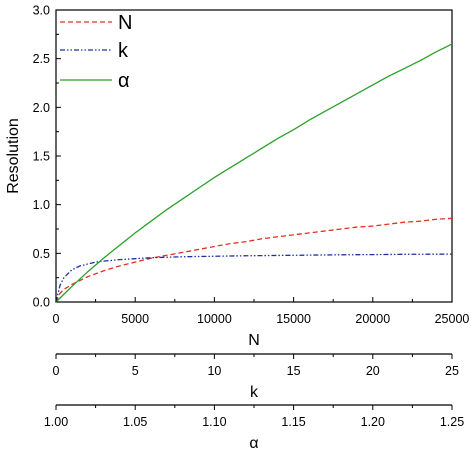 This screenshot has width=474, height=462. I want to click on x-tick-label: 1.15, so click(293, 422).